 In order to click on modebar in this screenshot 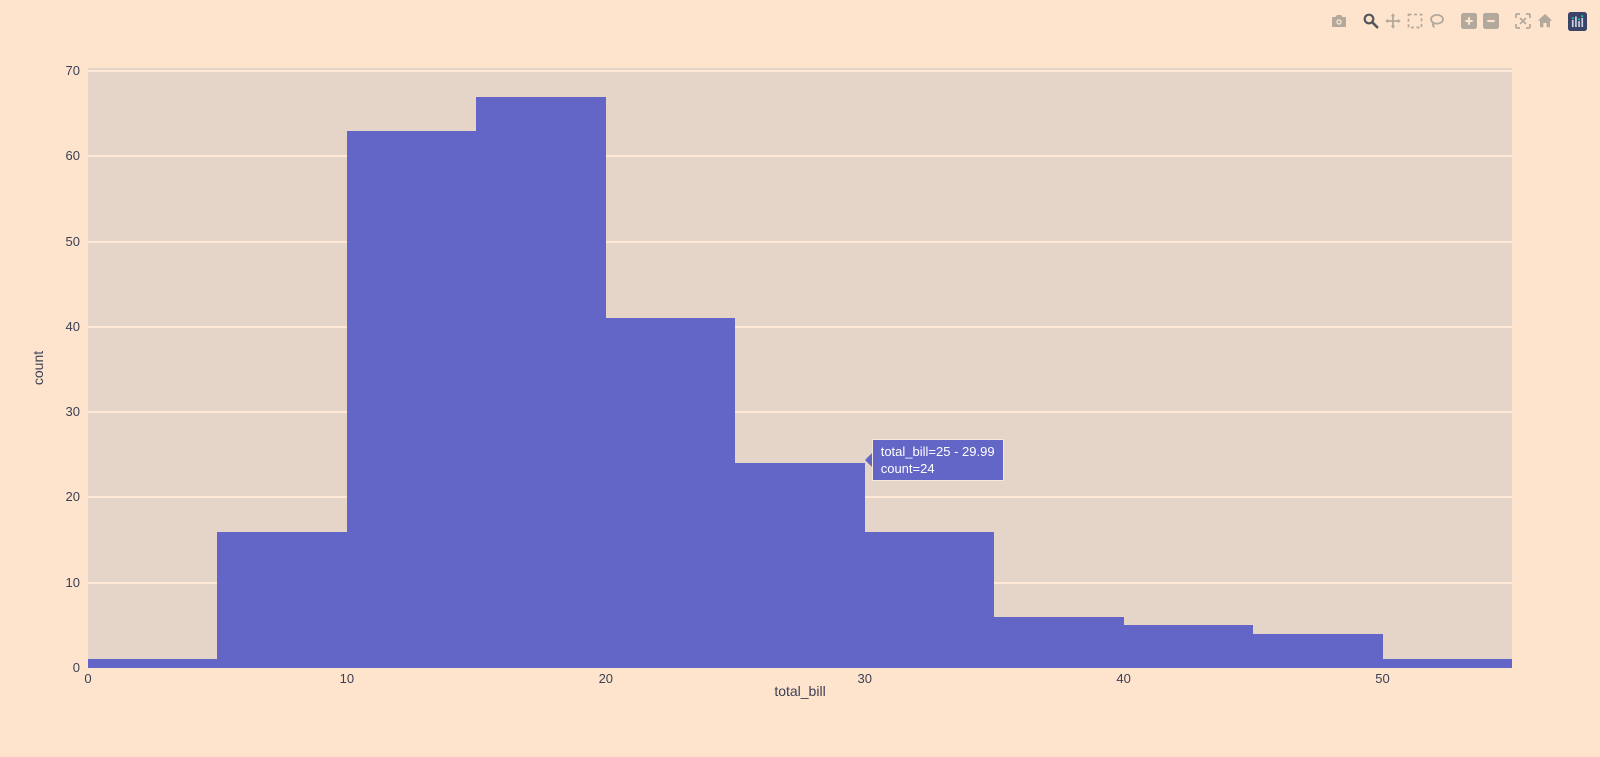, I will do `click(1453, 21)`.